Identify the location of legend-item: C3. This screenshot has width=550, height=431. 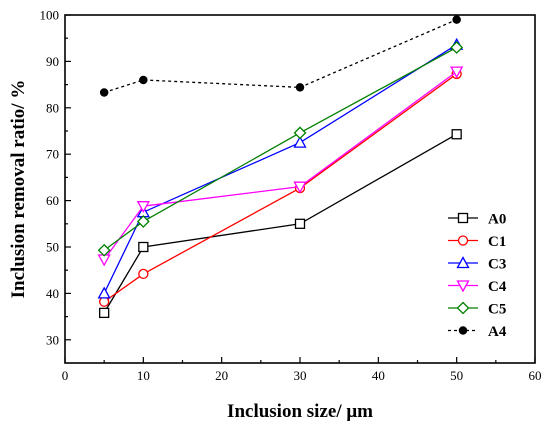
(477, 264).